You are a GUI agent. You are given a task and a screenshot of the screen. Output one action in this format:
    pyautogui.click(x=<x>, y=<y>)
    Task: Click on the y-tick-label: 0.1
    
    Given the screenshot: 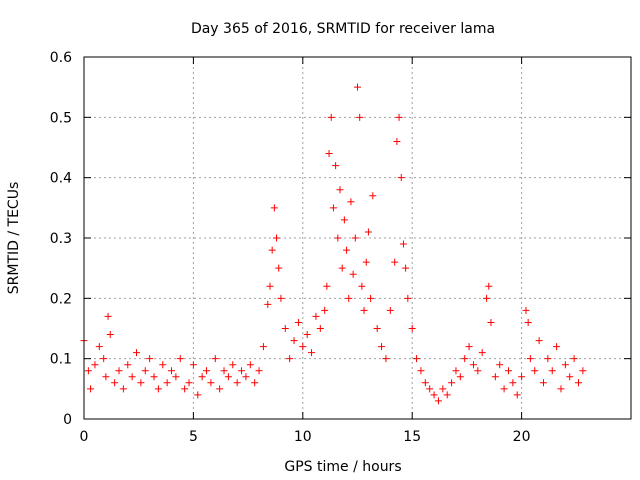 What is the action you would take?
    pyautogui.click(x=61, y=360)
    